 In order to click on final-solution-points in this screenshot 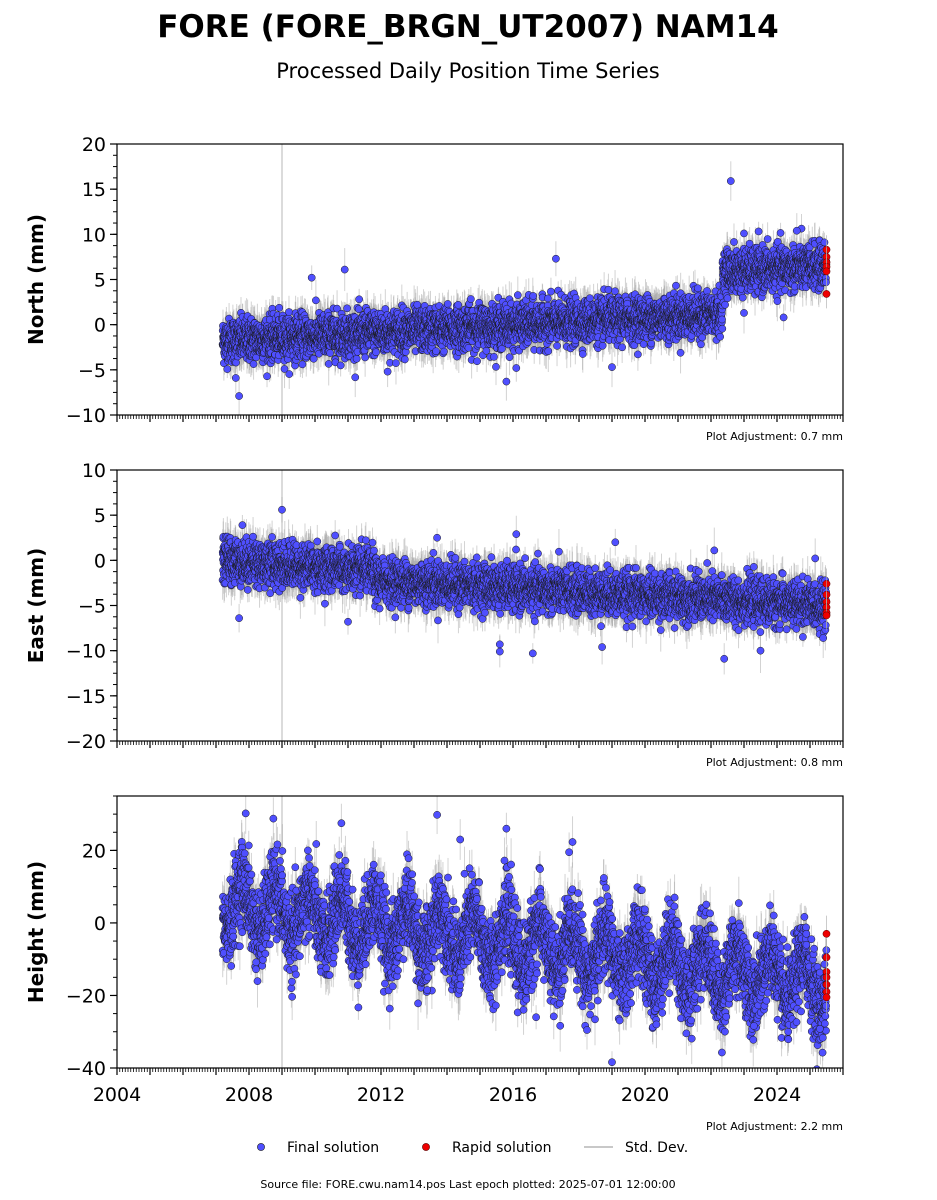, I will do `click(524, 288)`.